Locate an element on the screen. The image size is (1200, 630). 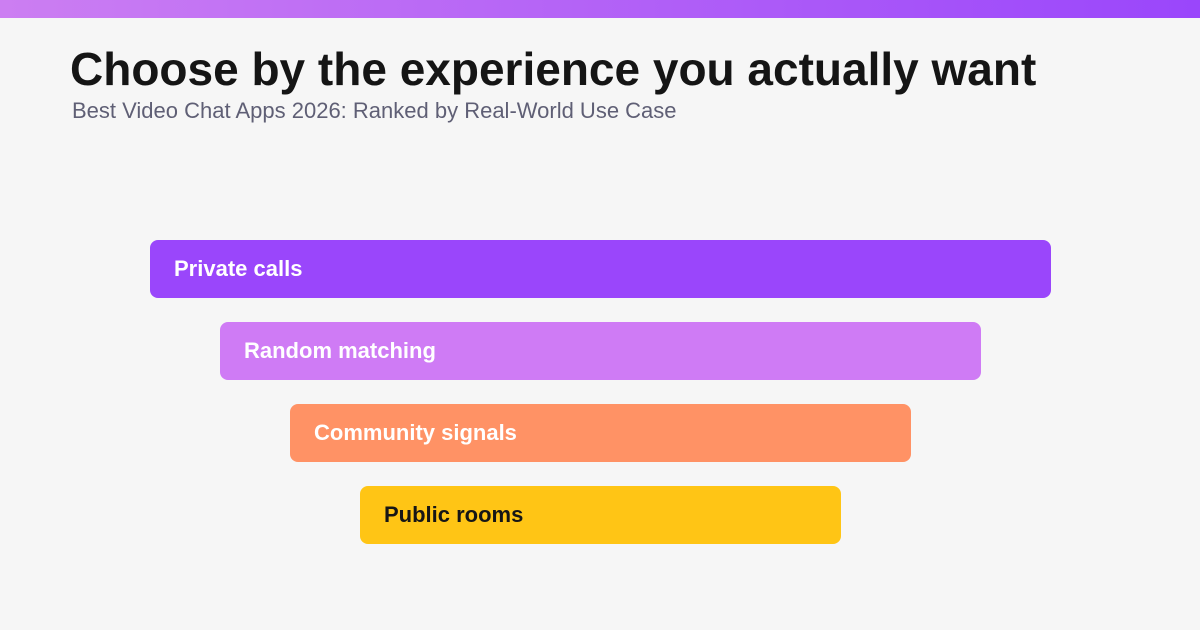
funnel-level-public-rooms: Public rooms is located at coordinates (600, 515).